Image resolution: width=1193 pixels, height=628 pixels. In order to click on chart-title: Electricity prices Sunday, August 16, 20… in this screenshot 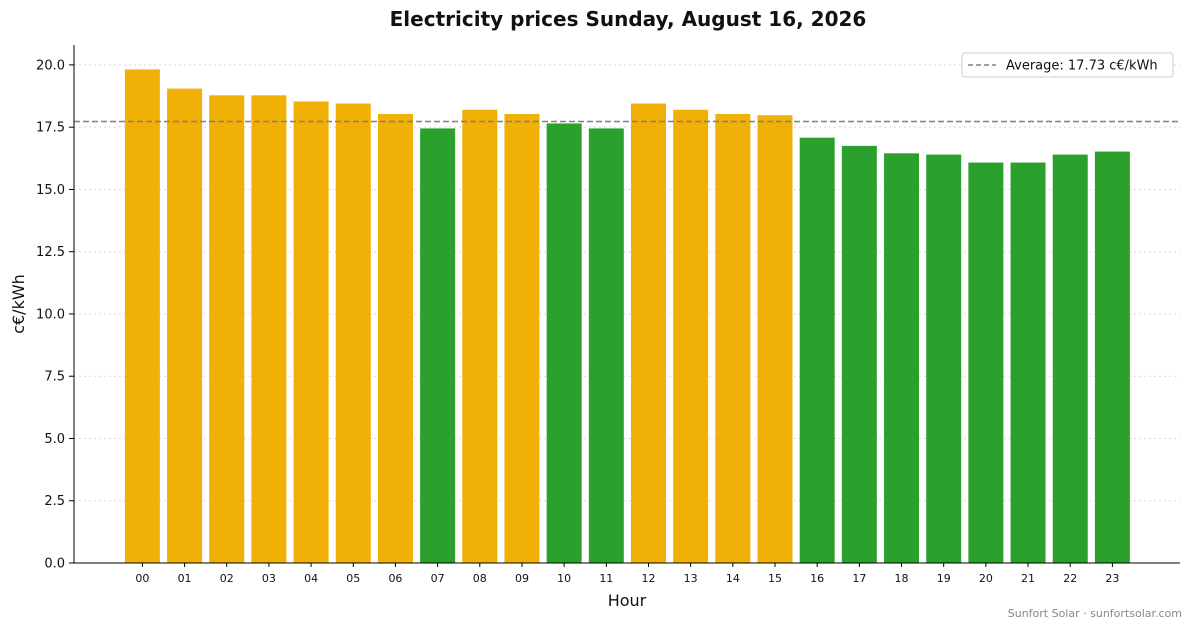, I will do `click(628, 19)`.